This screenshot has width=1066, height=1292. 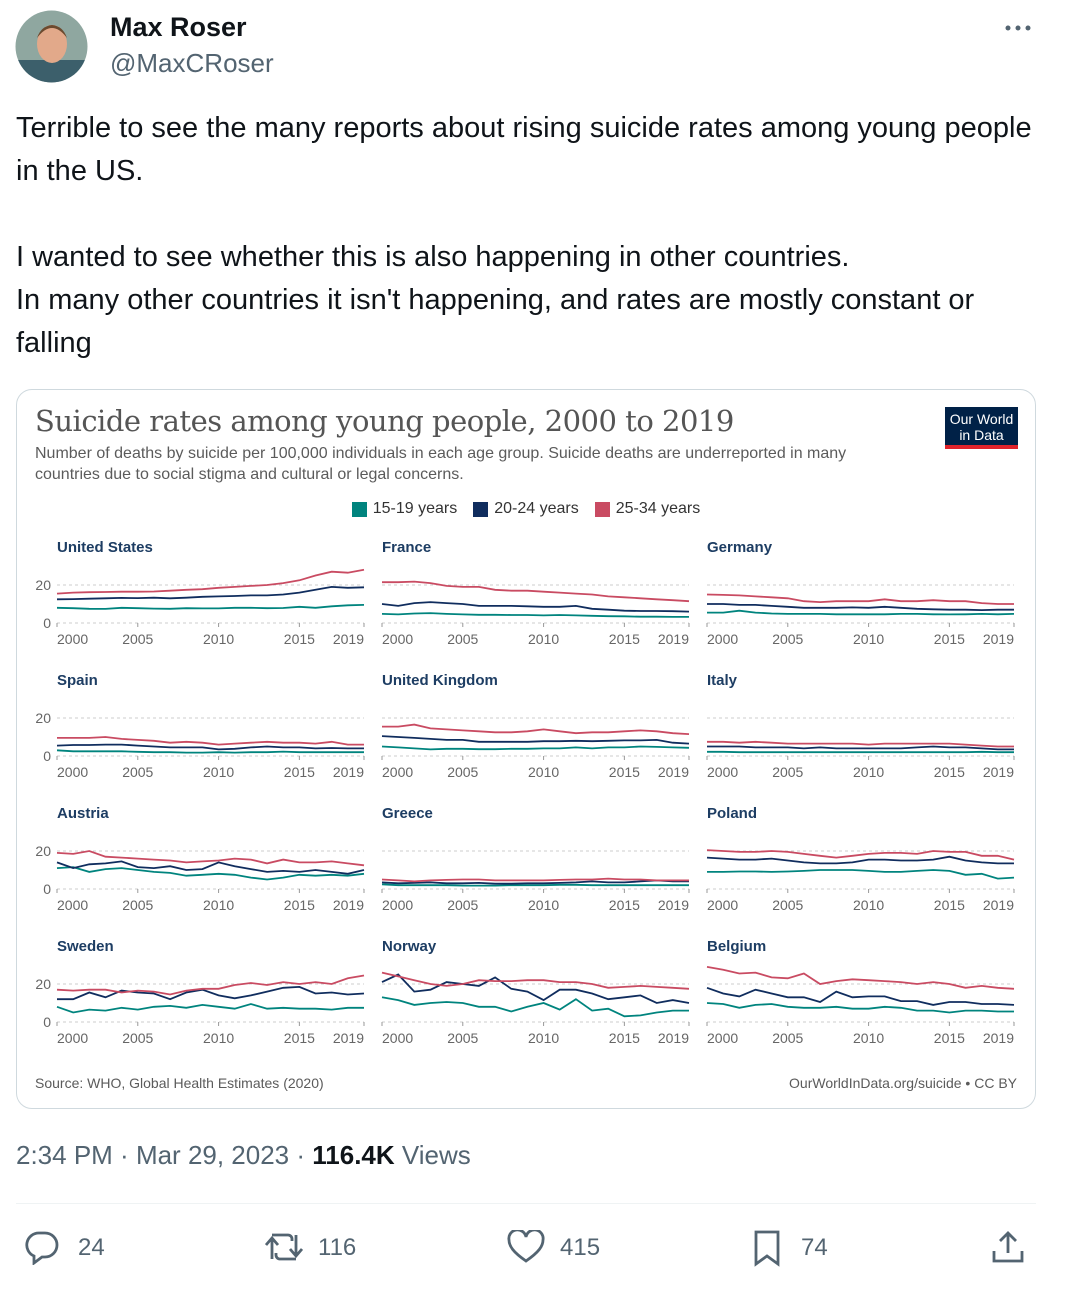 I want to click on retweet-icon, so click(x=284, y=1247).